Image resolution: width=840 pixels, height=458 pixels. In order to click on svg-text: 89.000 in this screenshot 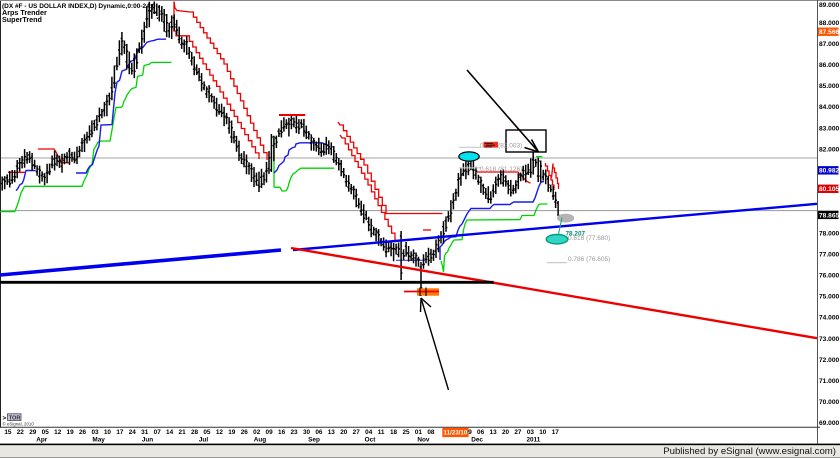, I will do `click(829, 5)`.